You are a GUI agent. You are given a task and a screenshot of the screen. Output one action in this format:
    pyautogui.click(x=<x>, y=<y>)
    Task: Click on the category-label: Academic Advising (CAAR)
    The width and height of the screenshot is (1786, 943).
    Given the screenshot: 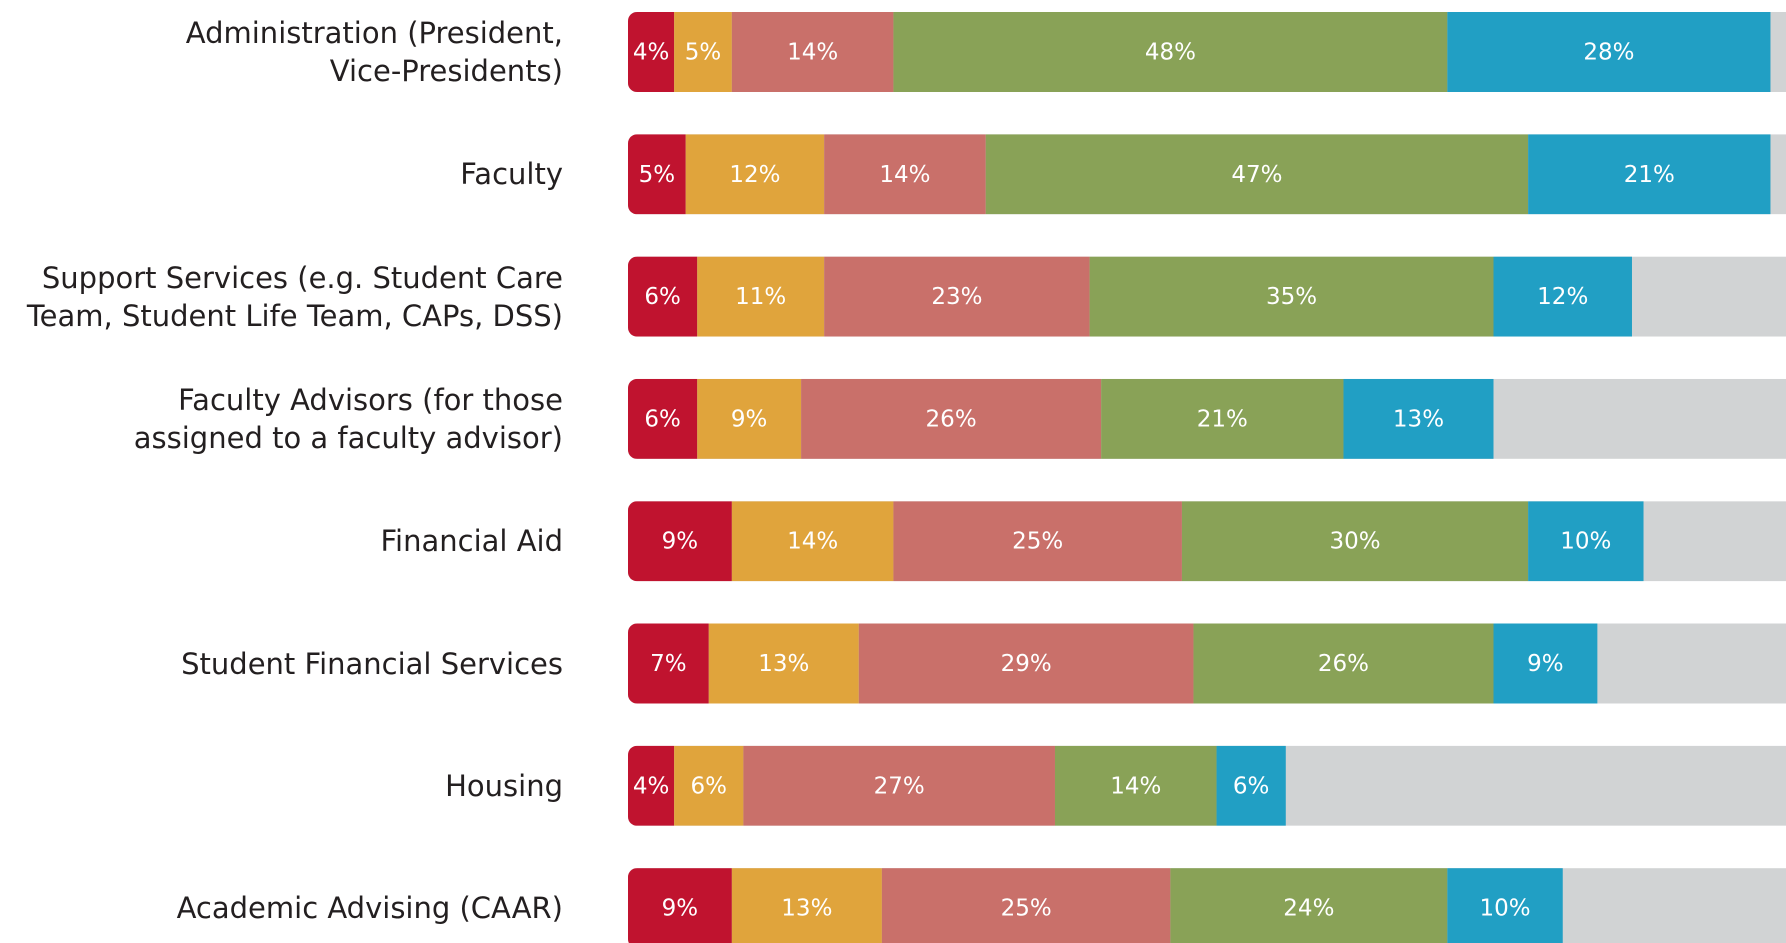 What is the action you would take?
    pyautogui.click(x=369, y=908)
    